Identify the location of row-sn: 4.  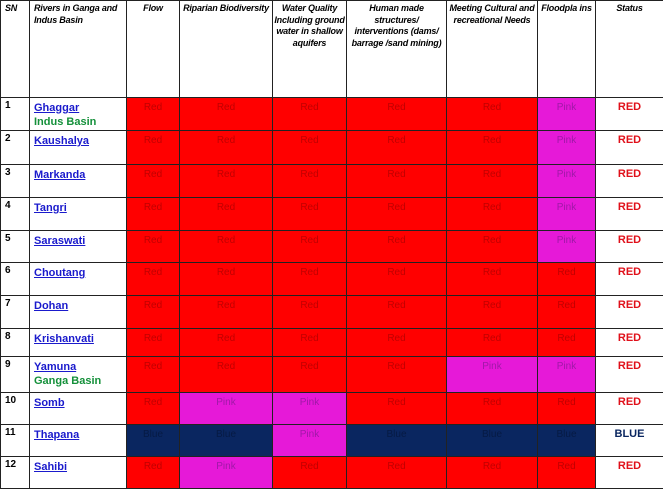
(15, 214).